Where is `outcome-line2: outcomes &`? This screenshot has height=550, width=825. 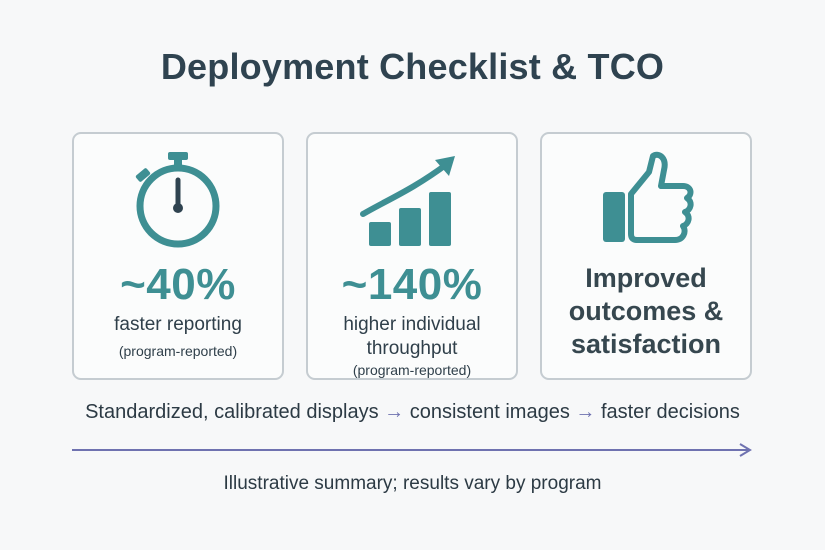
outcome-line2: outcomes & is located at coordinates (646, 311).